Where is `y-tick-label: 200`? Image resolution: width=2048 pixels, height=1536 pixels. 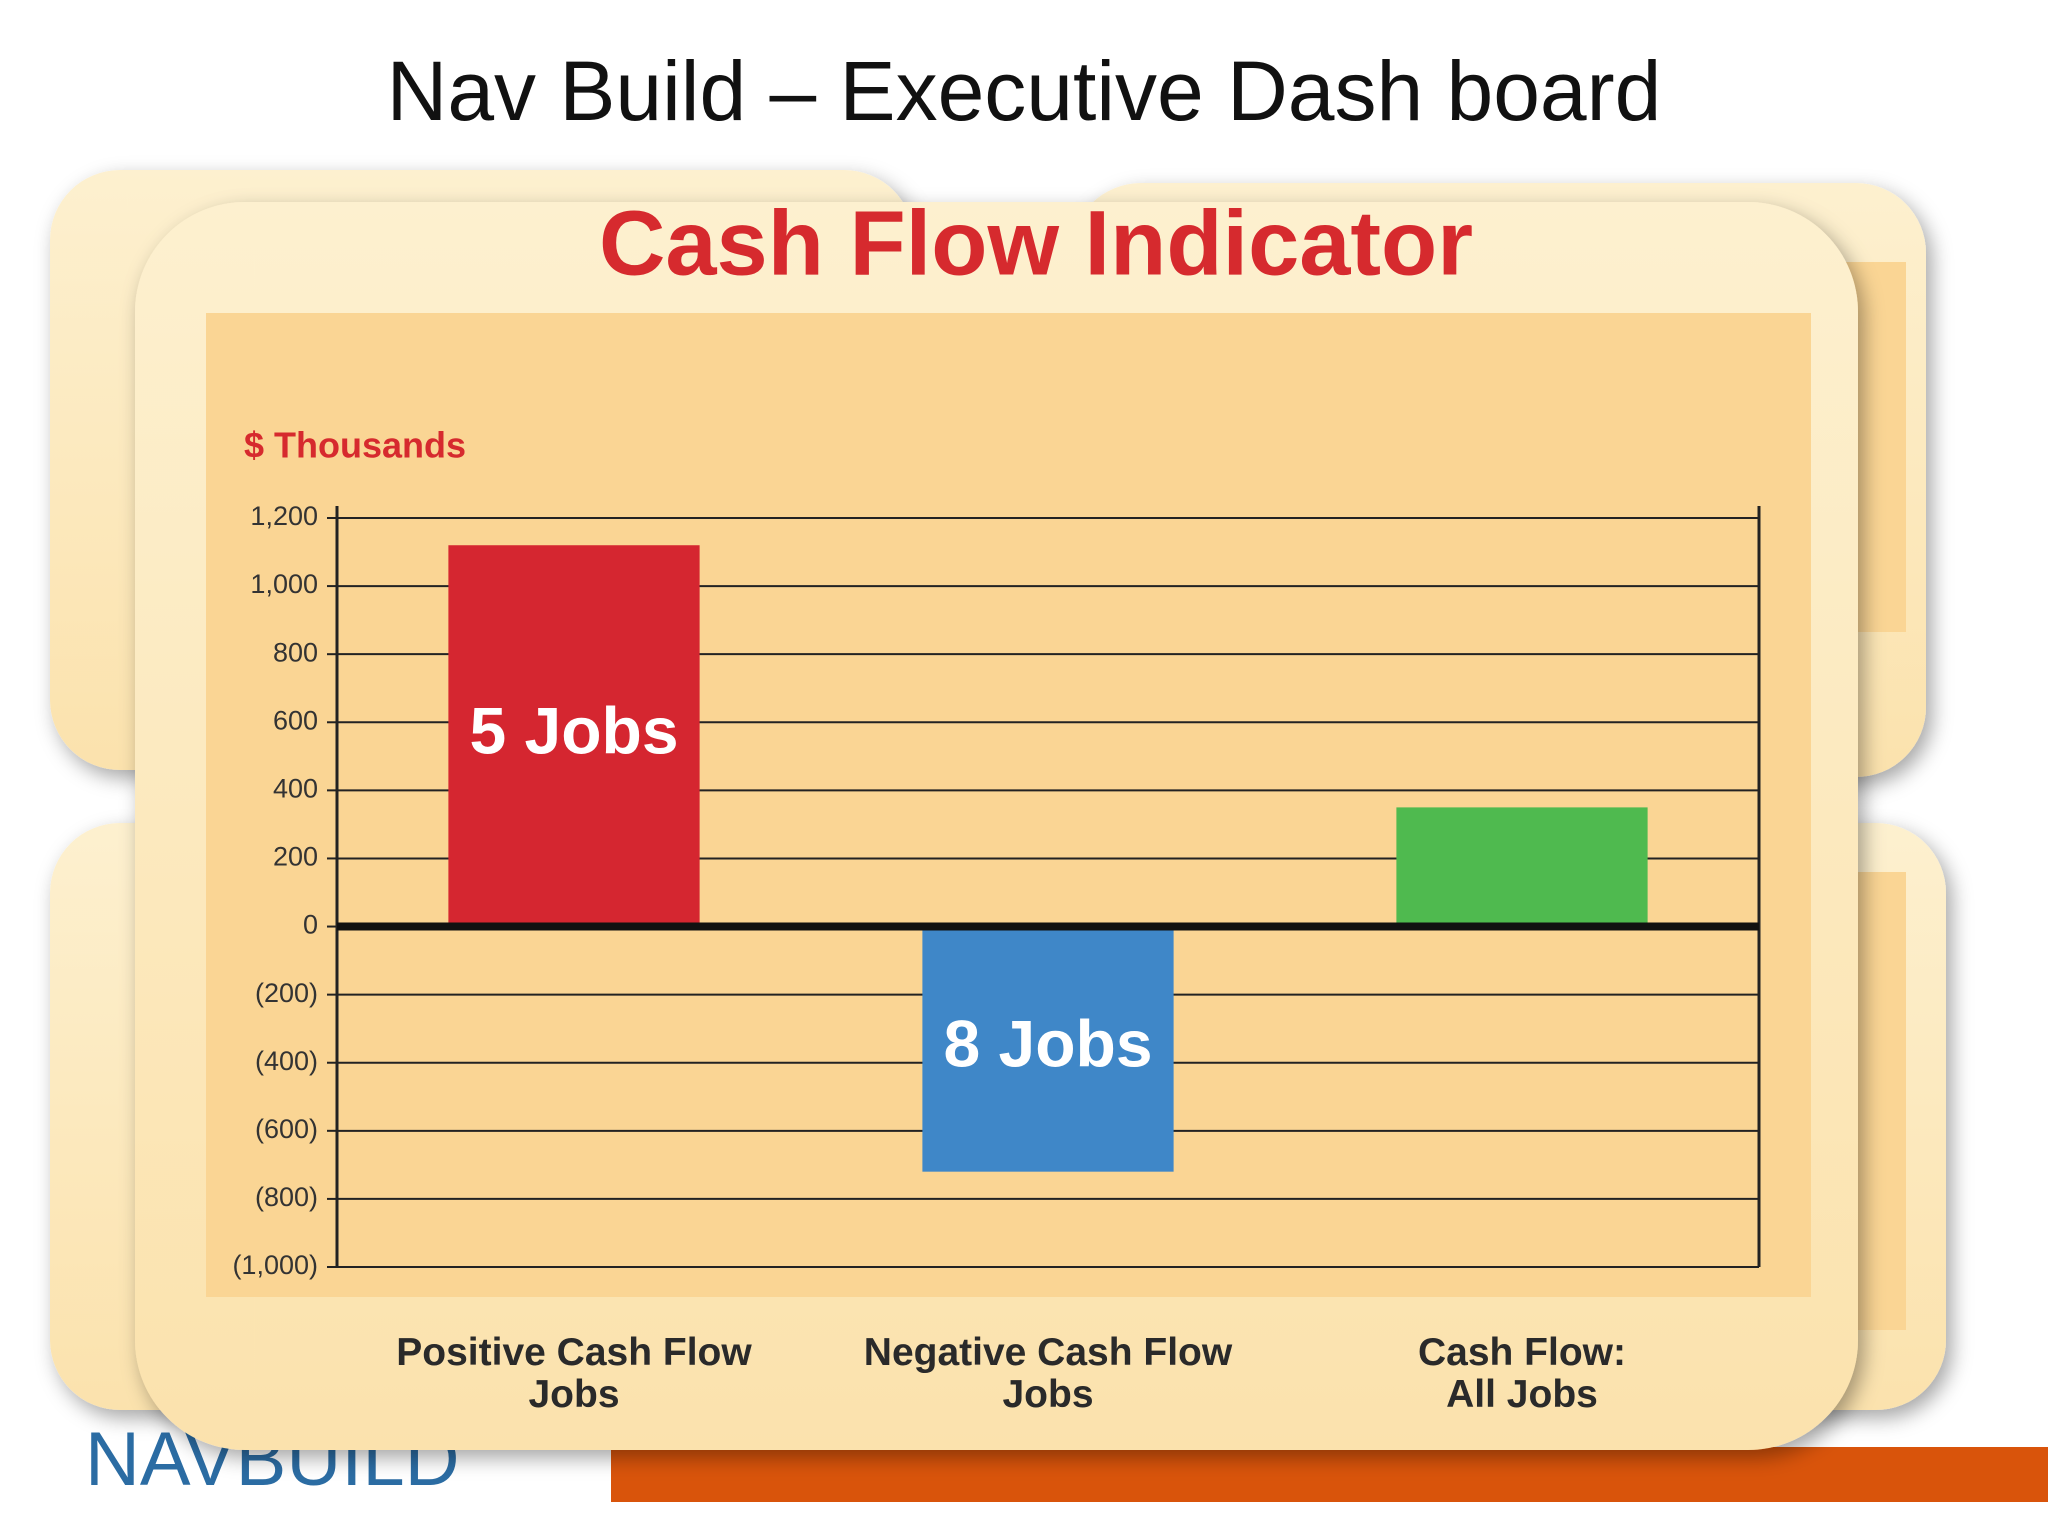 y-tick-label: 200 is located at coordinates (295, 857).